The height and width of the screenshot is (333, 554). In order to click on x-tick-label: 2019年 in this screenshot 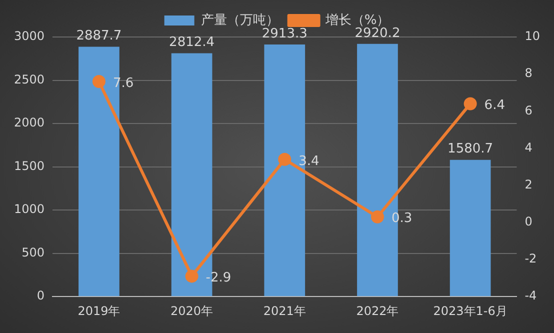, I will do `click(99, 311)`.